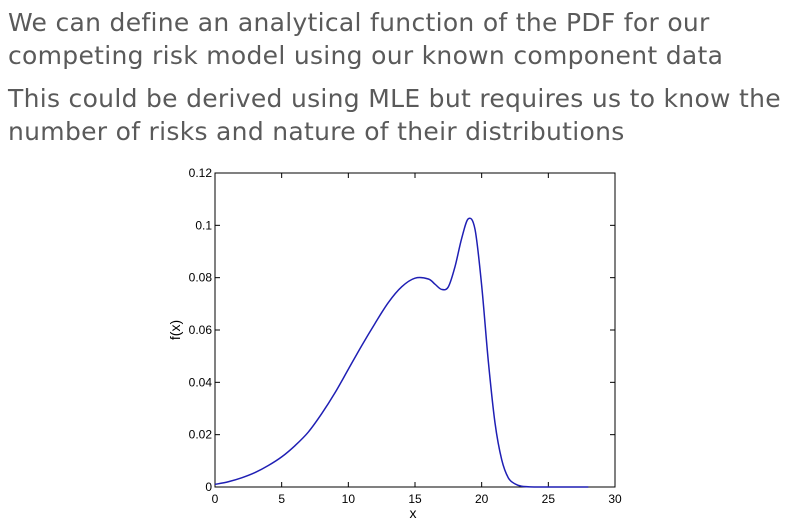 This screenshot has height=521, width=805. Describe the element at coordinates (415, 499) in the screenshot. I see `x-tick-label: 15` at that location.